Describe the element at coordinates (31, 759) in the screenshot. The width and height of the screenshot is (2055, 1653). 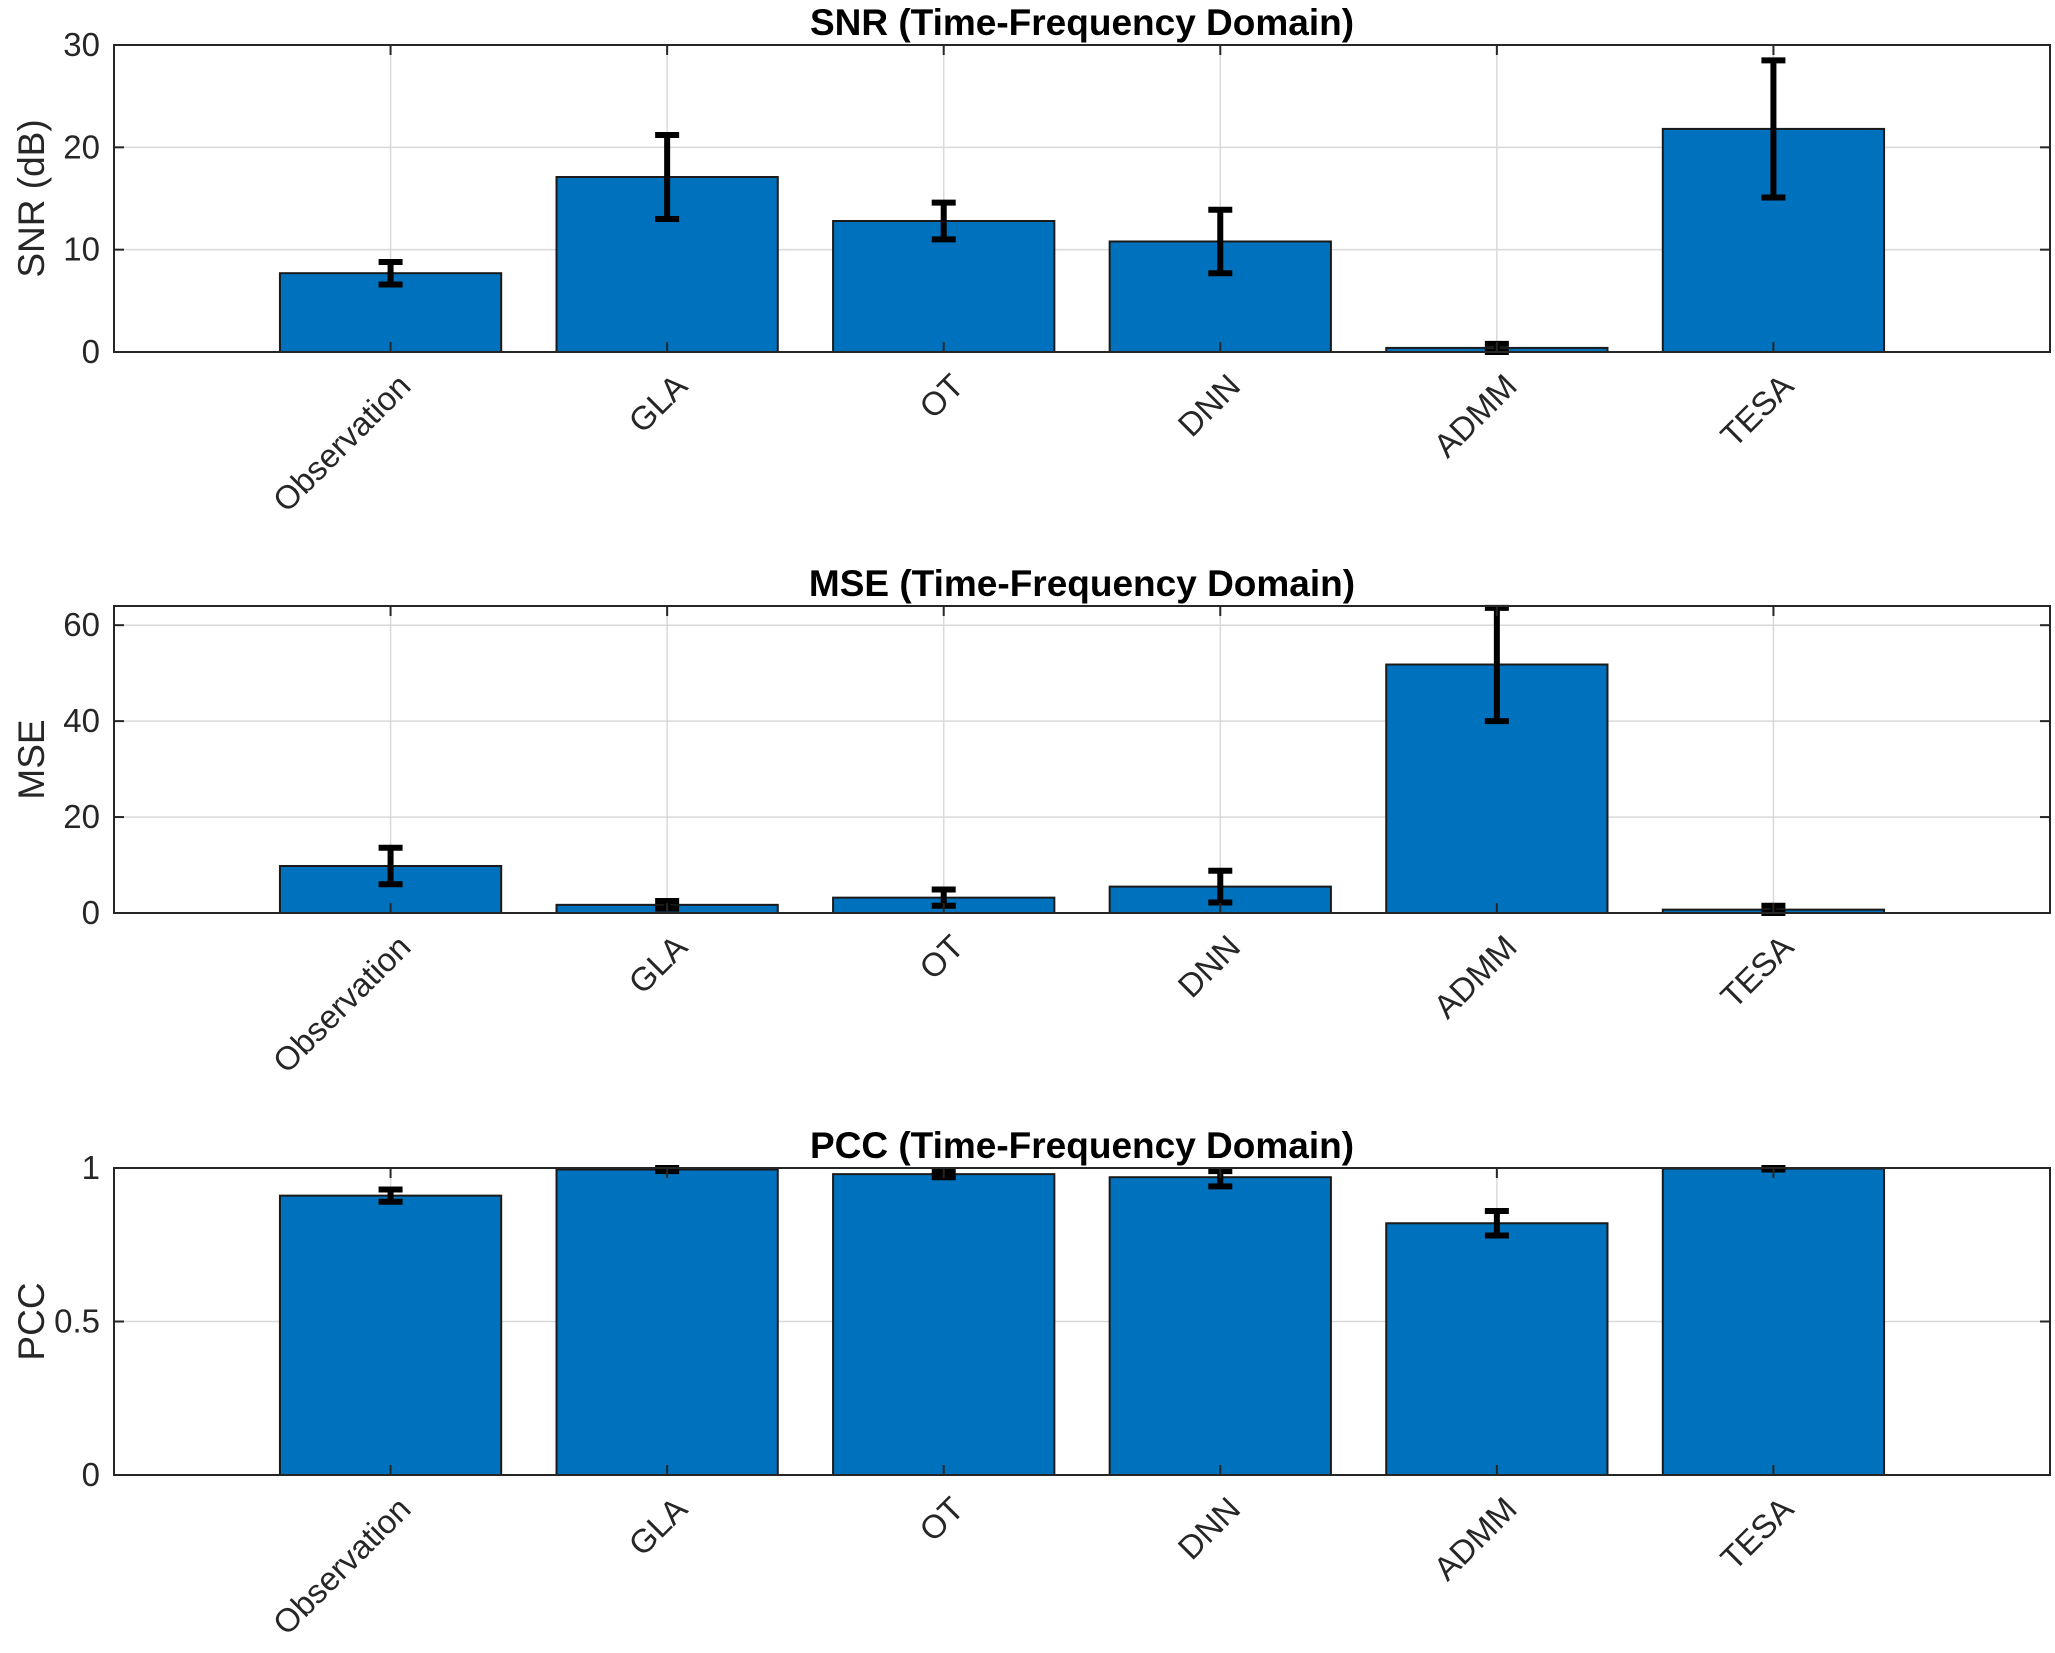
I see `y-axis-label: MSE` at that location.